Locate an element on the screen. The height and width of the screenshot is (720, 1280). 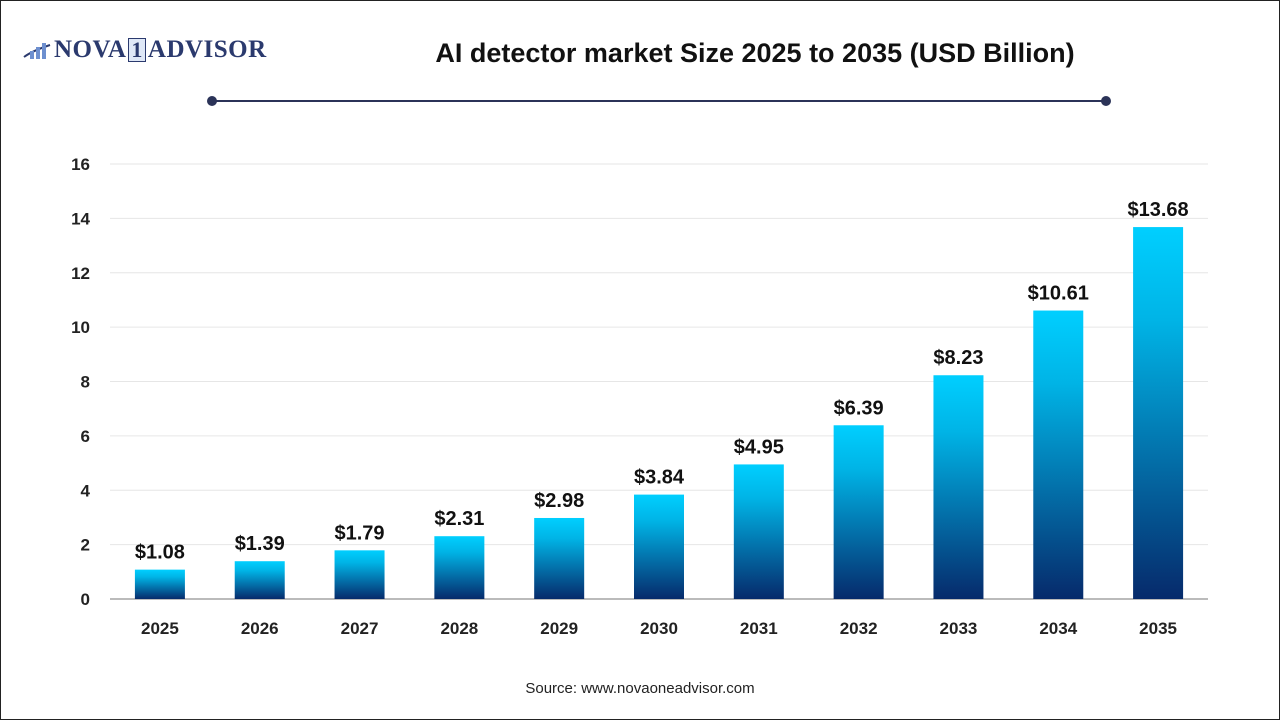
title-rule-dot-left is located at coordinates (212, 101).